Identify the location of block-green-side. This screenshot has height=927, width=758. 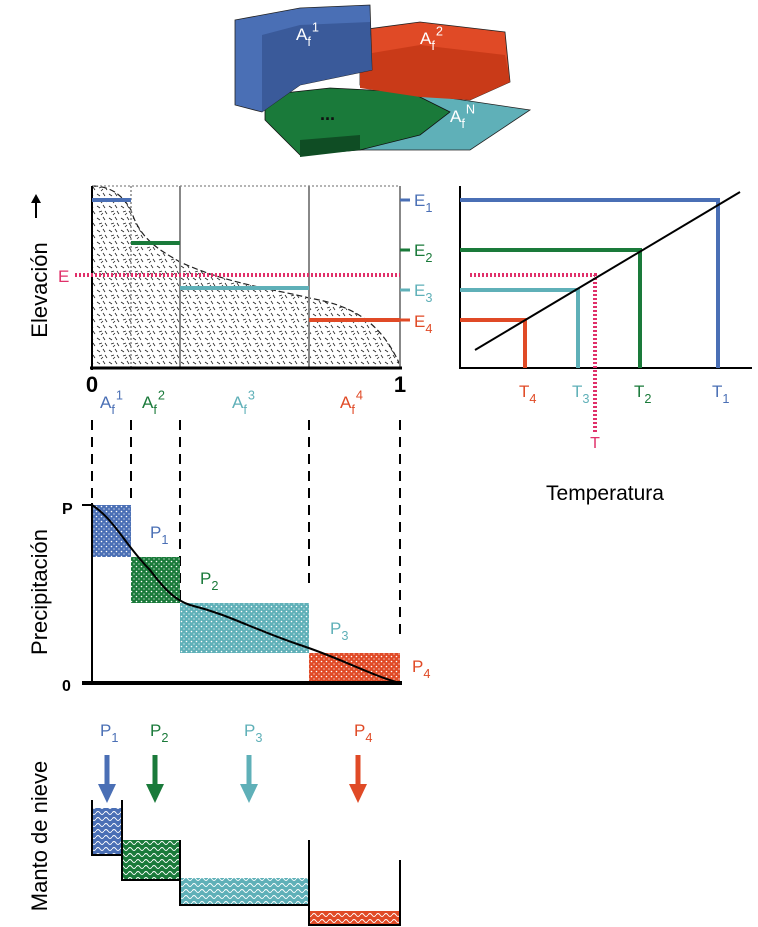
(330, 146).